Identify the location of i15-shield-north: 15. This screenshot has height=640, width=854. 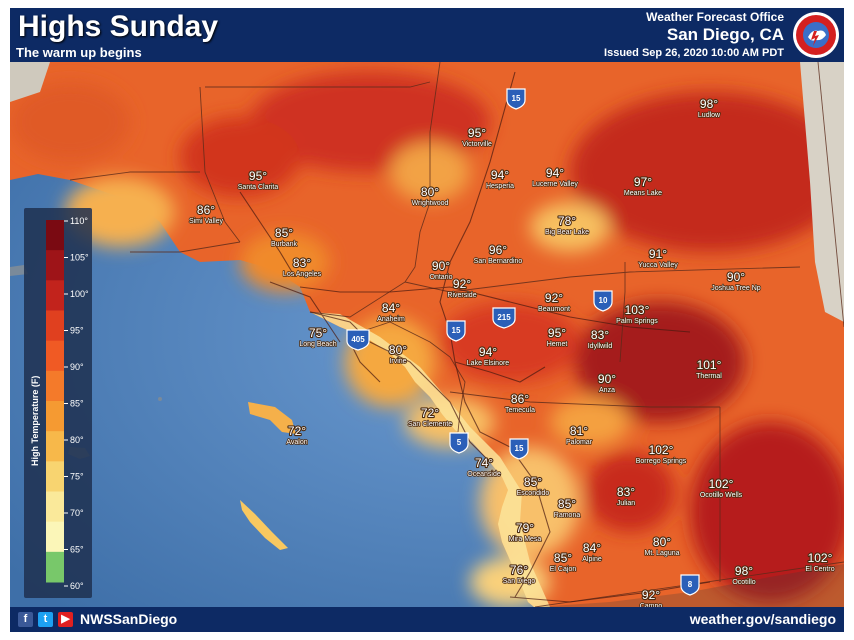
(516, 99).